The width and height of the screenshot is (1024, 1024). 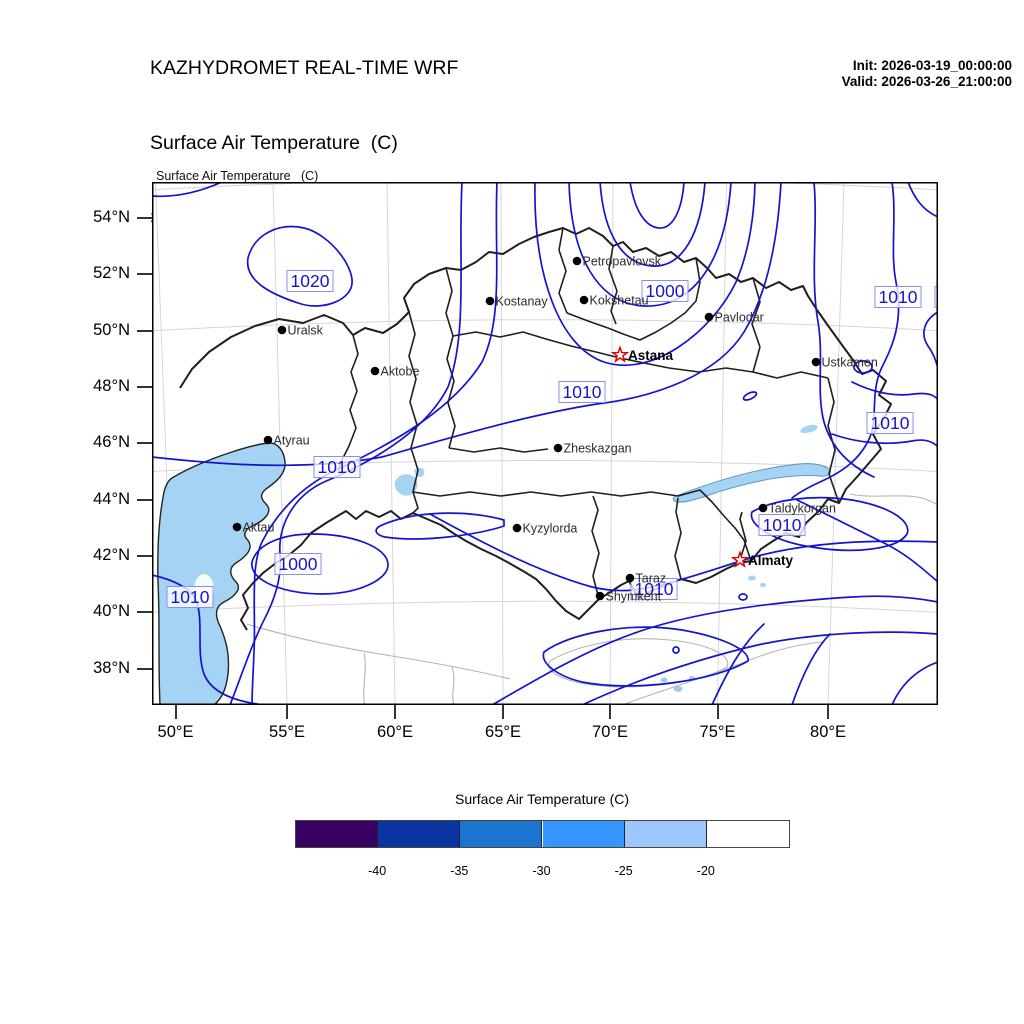 I want to click on panel-legend-line1: Surface Air Temperature (C), so click(x=237, y=176).